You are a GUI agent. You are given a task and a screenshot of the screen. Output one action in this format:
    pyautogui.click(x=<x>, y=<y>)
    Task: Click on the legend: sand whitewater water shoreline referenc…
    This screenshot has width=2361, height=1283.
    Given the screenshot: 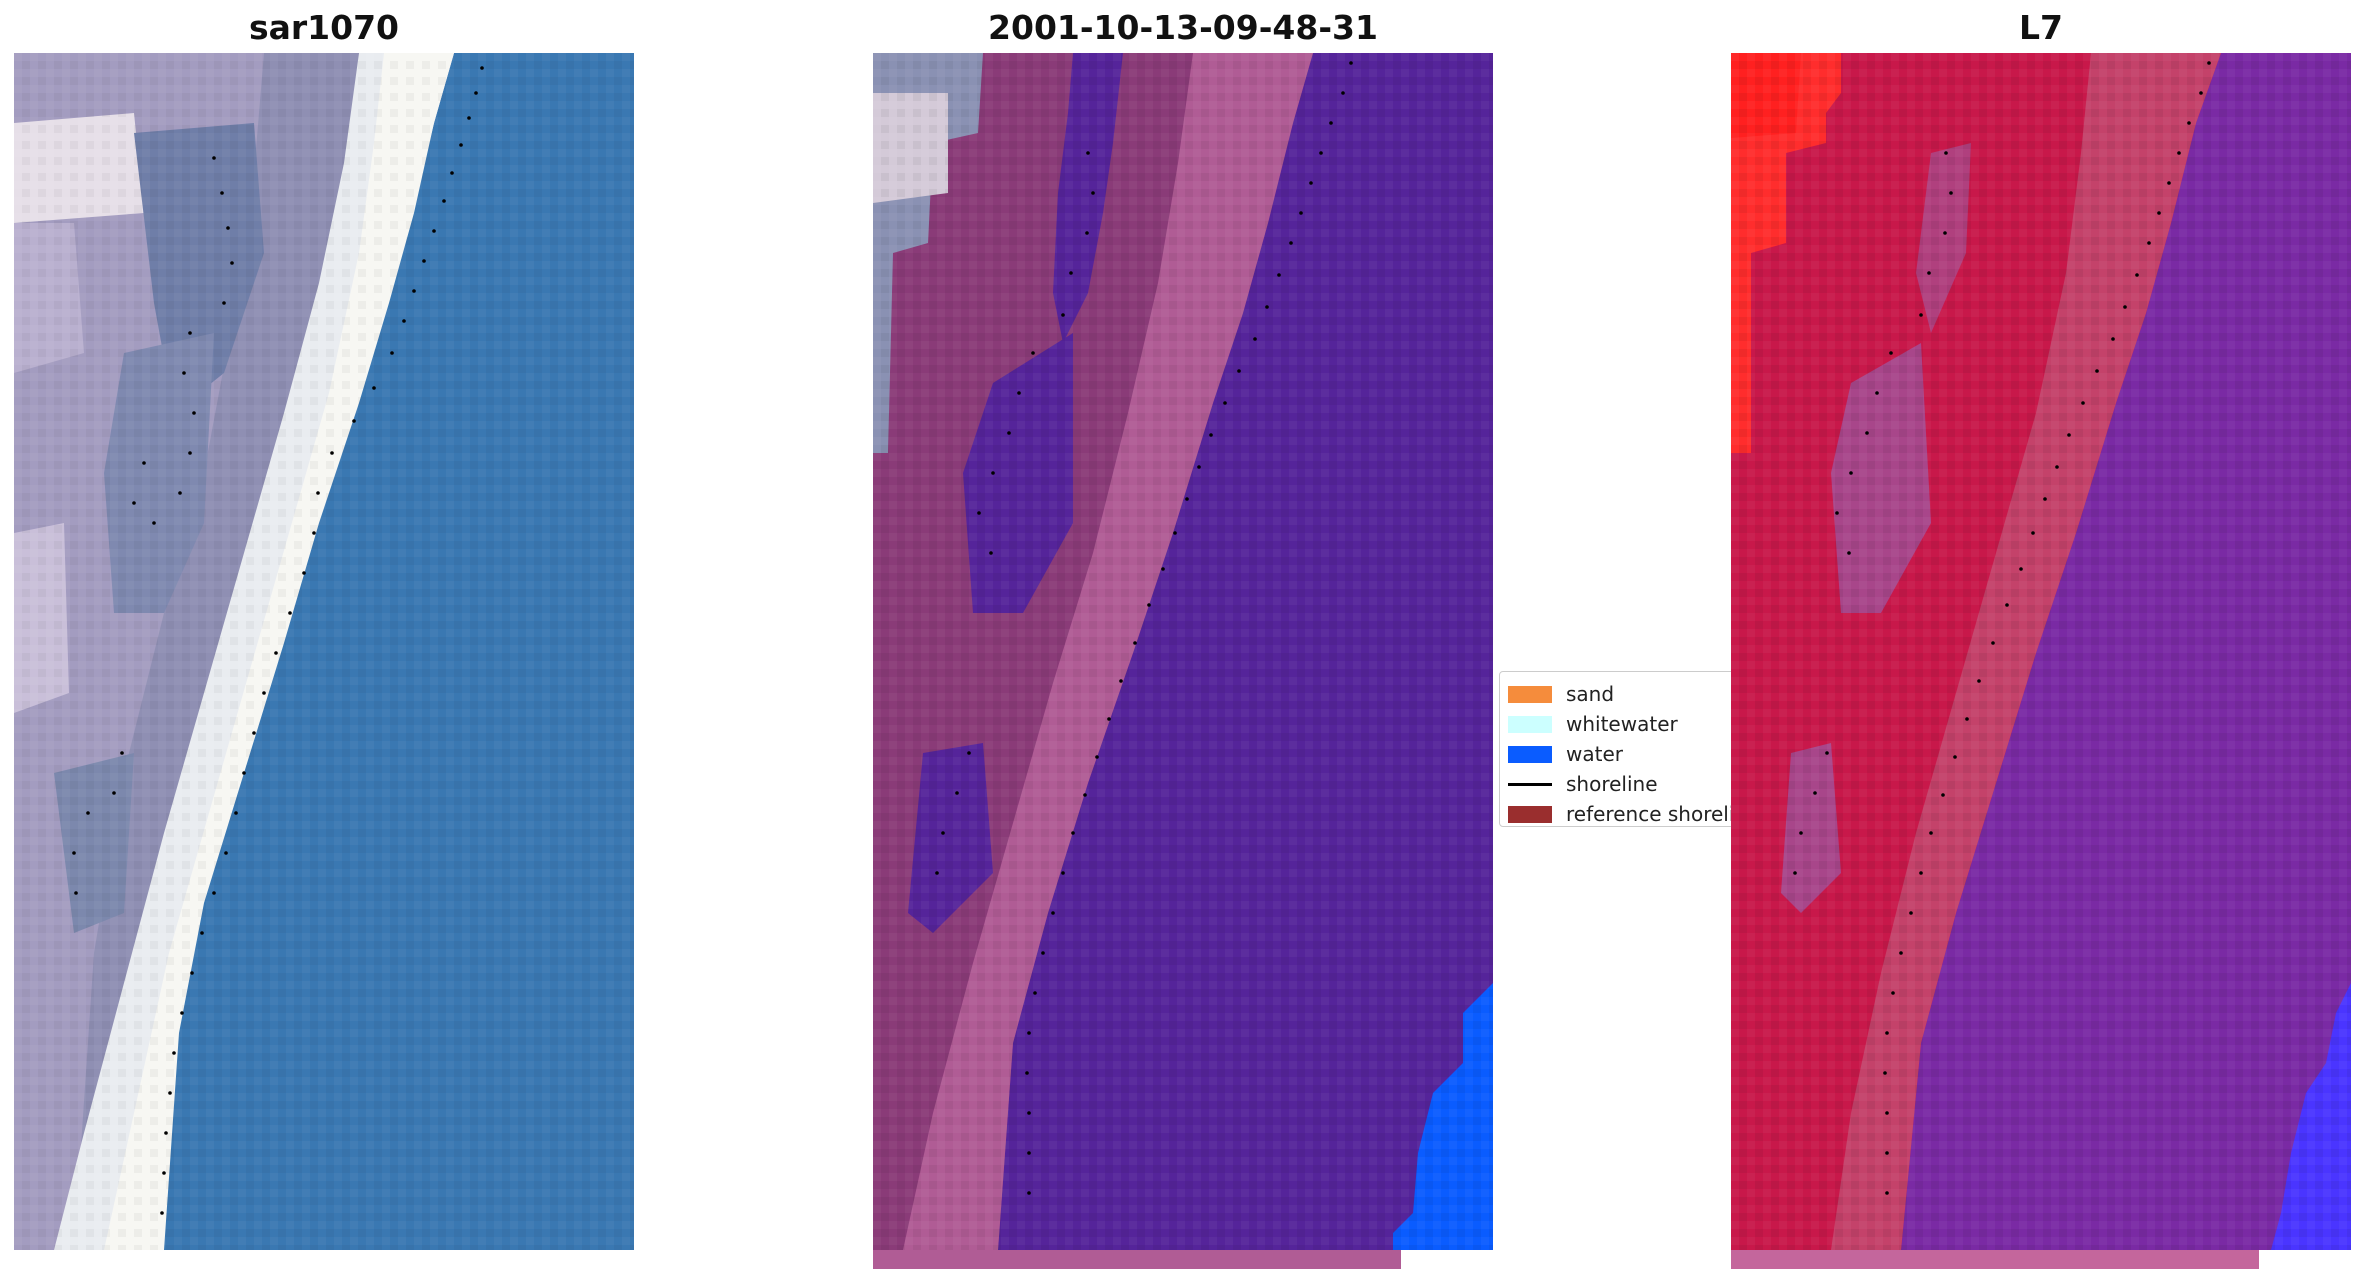 What is the action you would take?
    pyautogui.click(x=1617, y=749)
    